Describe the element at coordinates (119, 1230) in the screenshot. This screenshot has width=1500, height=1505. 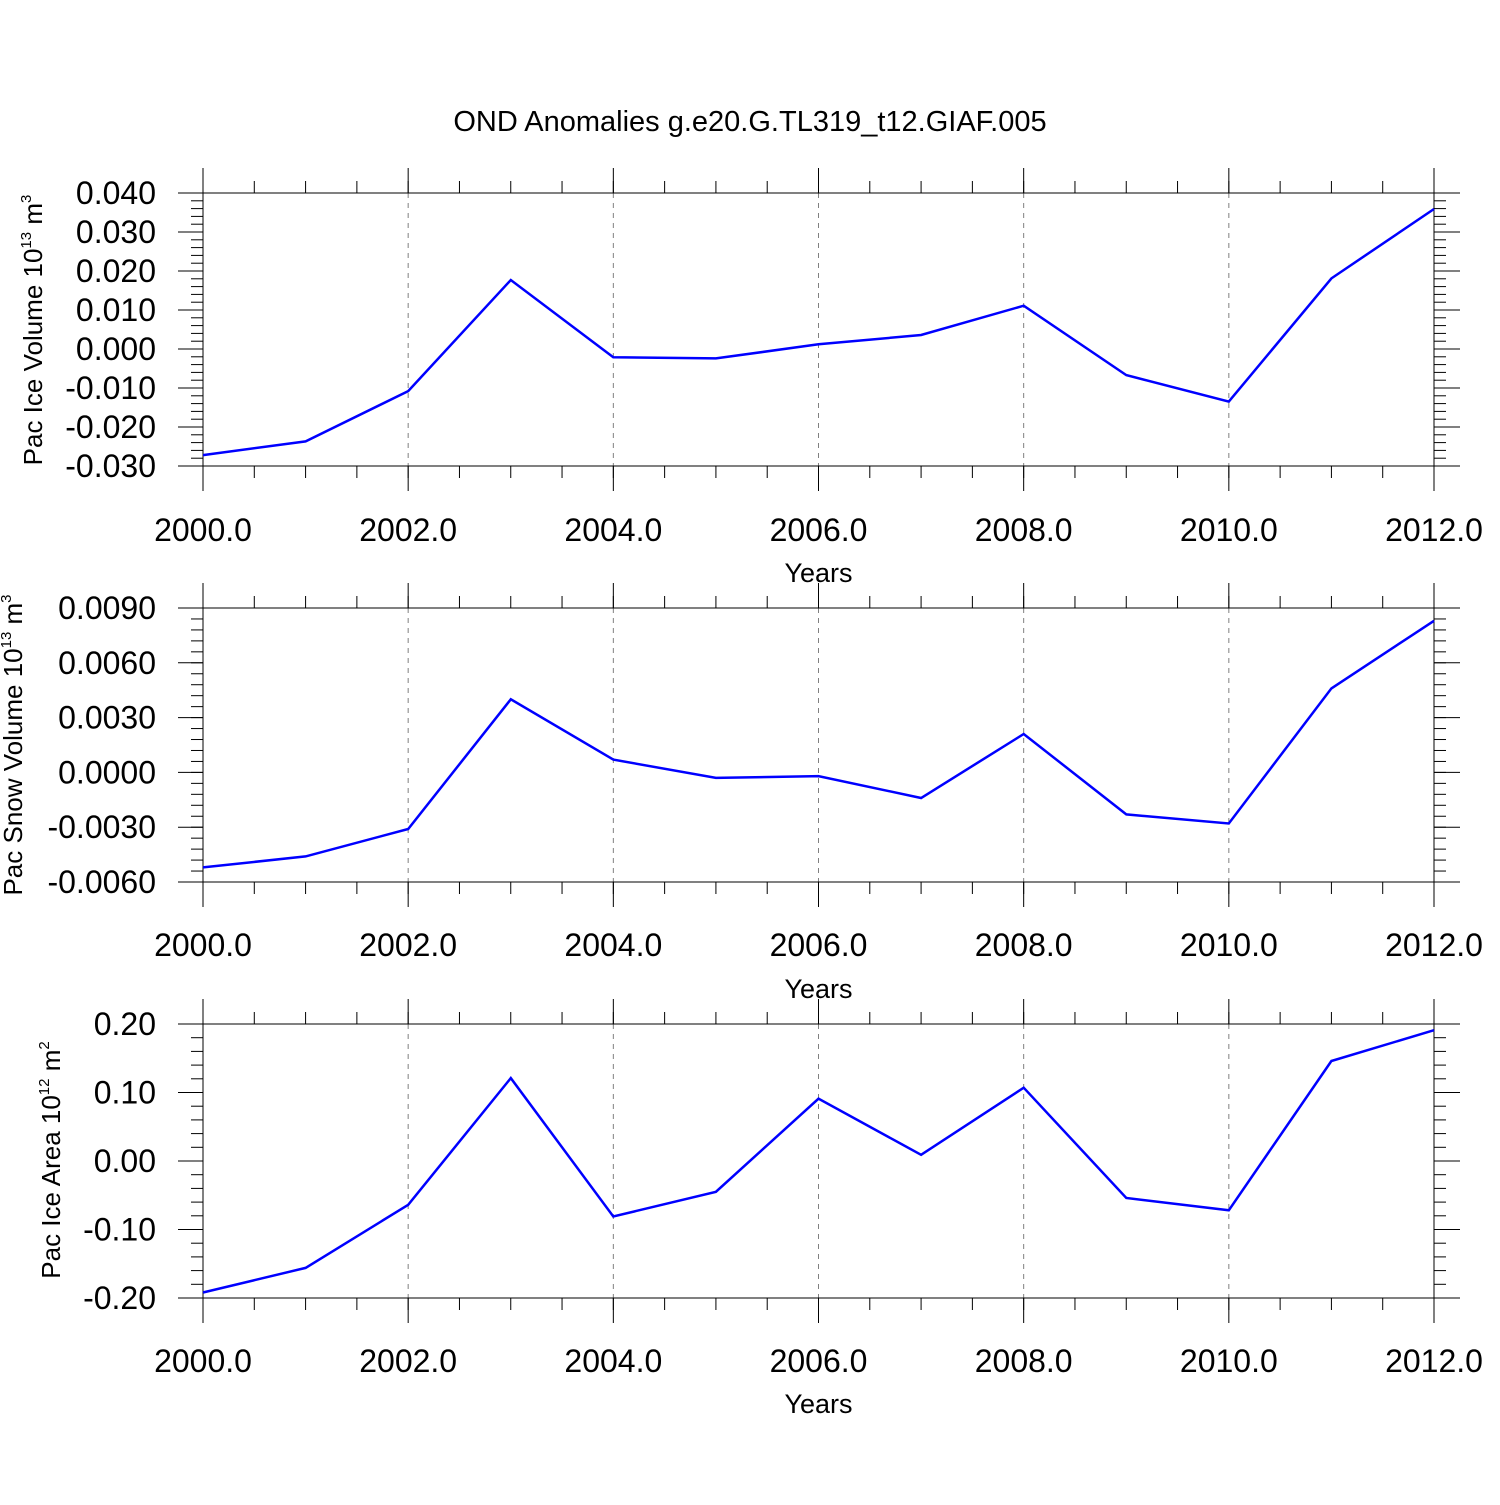
I see `y-tick-label: -0.10` at that location.